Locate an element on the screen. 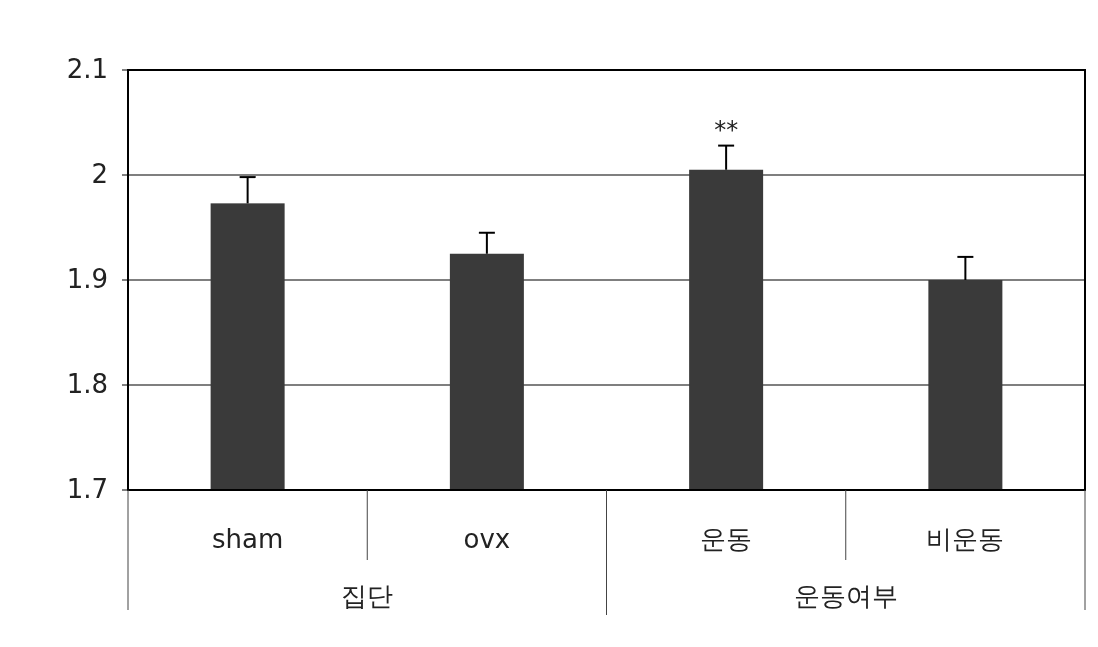  y-tick-label: 2 is located at coordinates (99, 174).